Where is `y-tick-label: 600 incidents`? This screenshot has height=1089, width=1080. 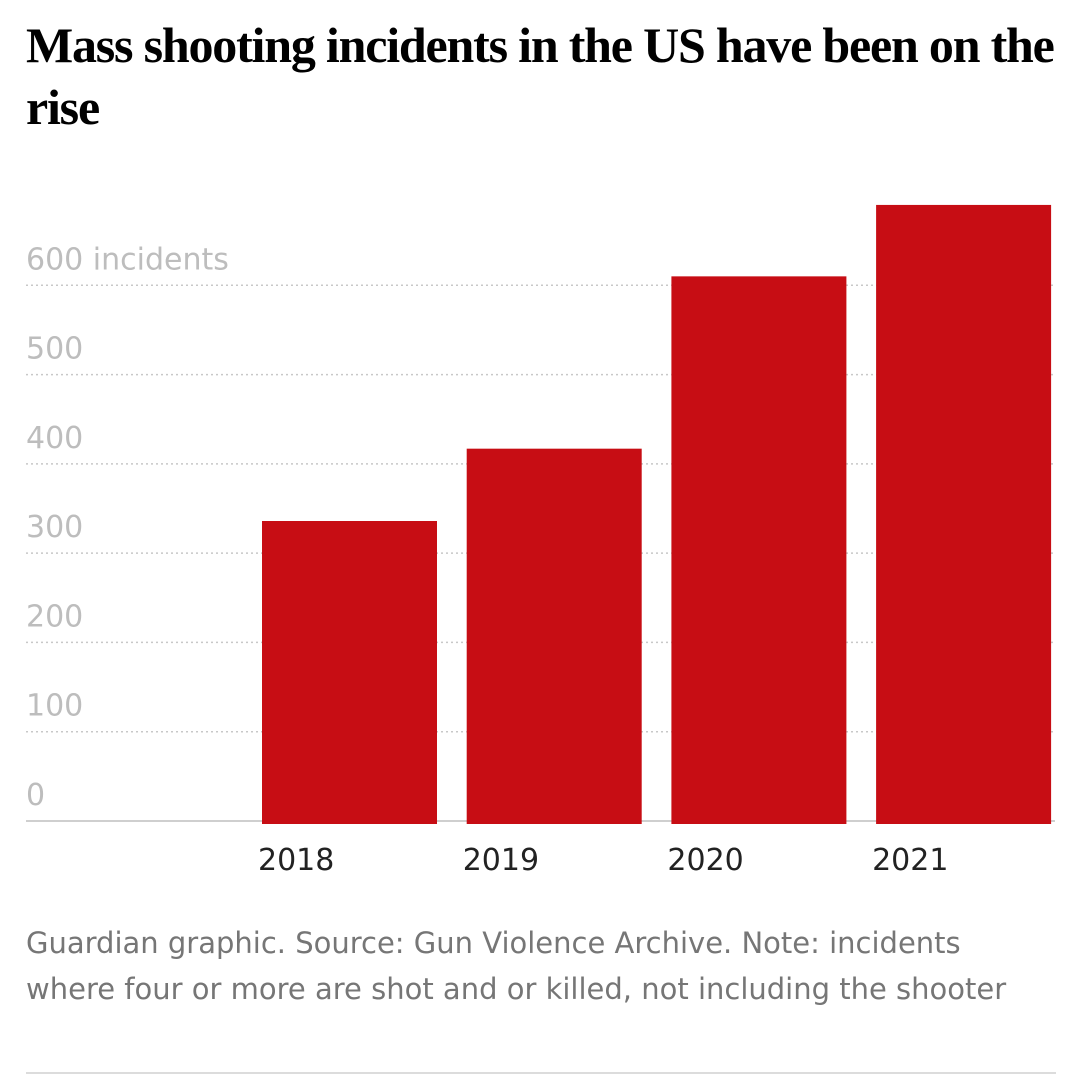 y-tick-label: 600 incidents is located at coordinates (127, 259).